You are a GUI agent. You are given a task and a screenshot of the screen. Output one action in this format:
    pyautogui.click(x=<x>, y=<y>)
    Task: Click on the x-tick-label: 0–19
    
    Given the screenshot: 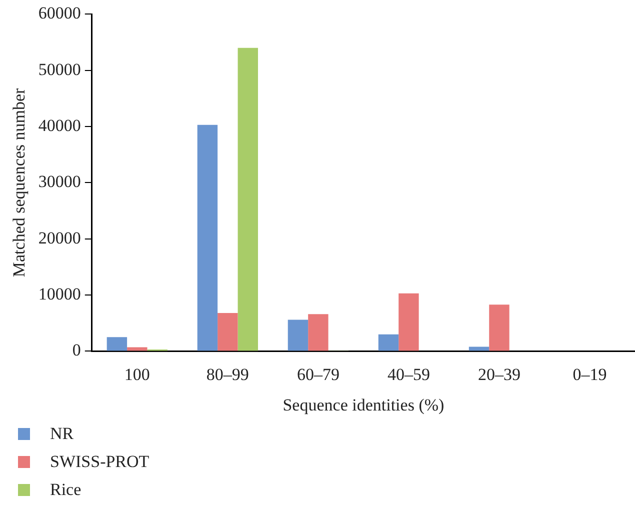 What is the action you would take?
    pyautogui.click(x=589, y=374)
    